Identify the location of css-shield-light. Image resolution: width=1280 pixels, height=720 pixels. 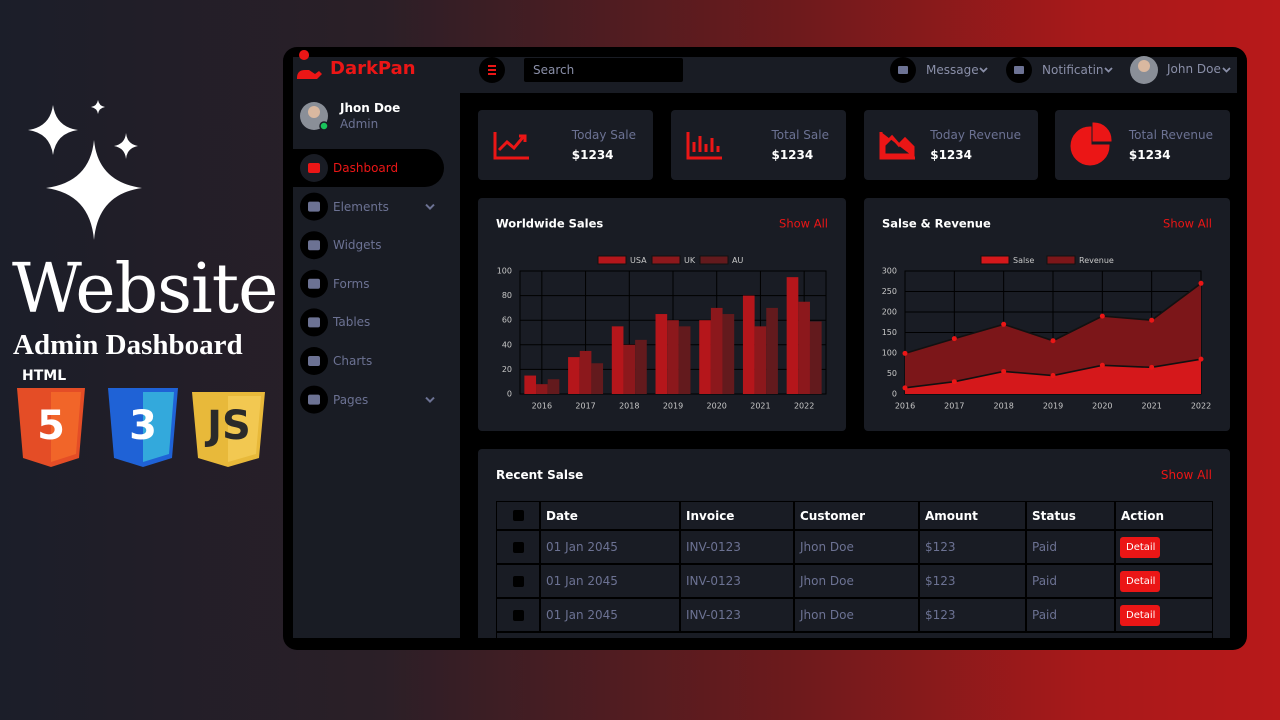
(158, 427).